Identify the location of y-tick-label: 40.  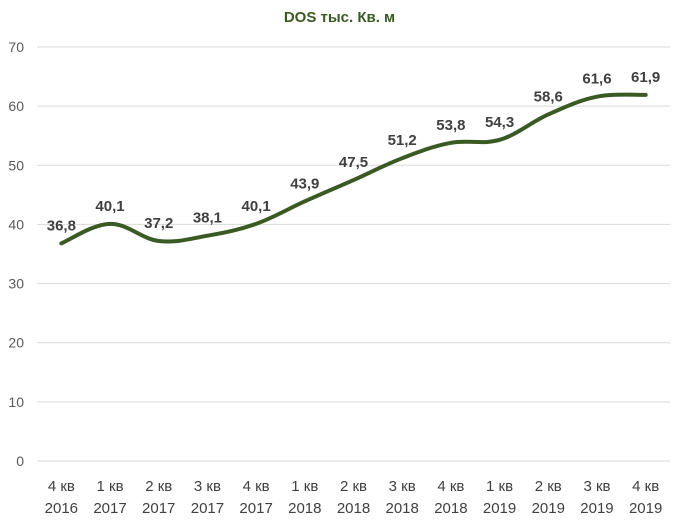
(16, 224).